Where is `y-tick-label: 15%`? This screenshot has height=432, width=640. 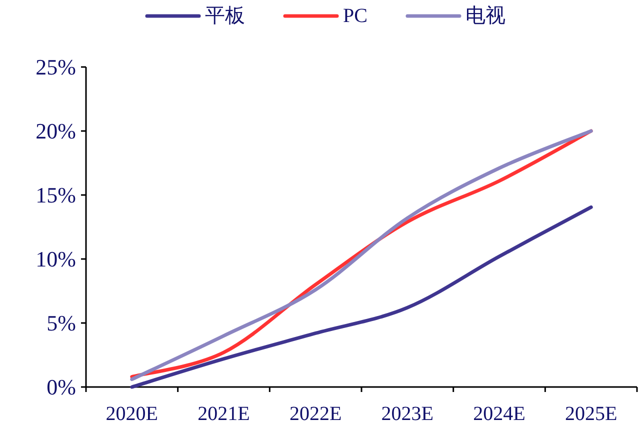 y-tick-label: 15% is located at coordinates (56, 195).